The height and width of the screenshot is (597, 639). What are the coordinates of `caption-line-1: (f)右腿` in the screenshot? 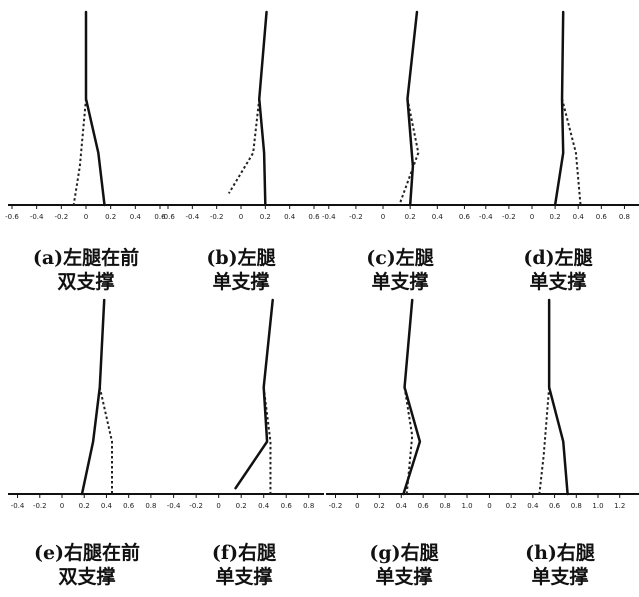 It's located at (244, 553).